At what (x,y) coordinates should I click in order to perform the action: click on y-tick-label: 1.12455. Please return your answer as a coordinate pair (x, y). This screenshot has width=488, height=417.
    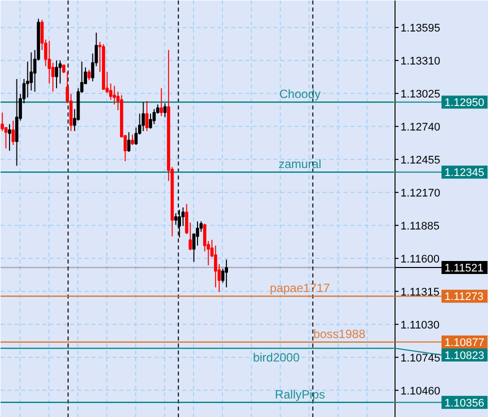
    Looking at the image, I should click on (420, 160).